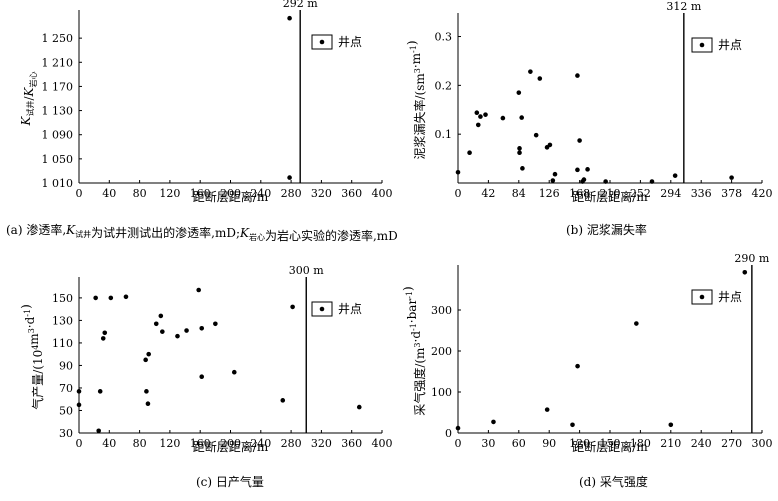 The image size is (778, 501). Describe the element at coordinates (244, 233) in the screenshot. I see `panel-caption-part: K` at that location.